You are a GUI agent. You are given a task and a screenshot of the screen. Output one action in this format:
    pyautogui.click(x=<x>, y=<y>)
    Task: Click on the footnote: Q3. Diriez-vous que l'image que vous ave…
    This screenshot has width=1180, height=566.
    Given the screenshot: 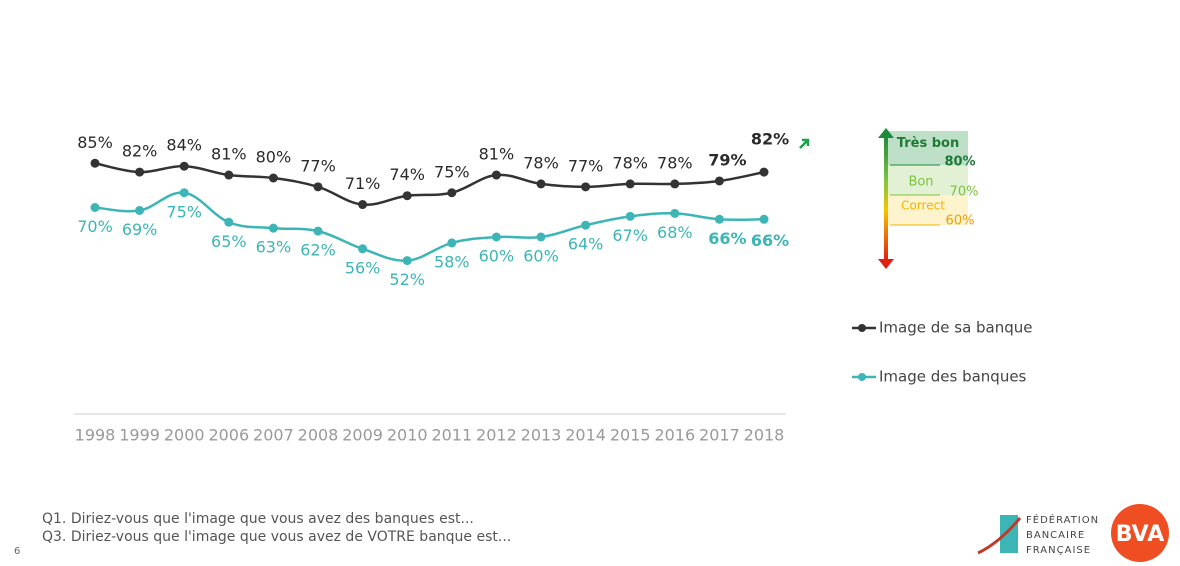 What is the action you would take?
    pyautogui.click(x=276, y=537)
    